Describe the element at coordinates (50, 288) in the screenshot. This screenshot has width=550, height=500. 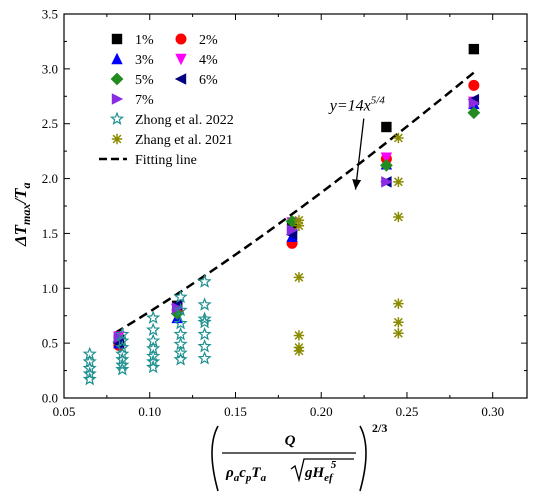
I see `y-tick-label: 1.0` at that location.